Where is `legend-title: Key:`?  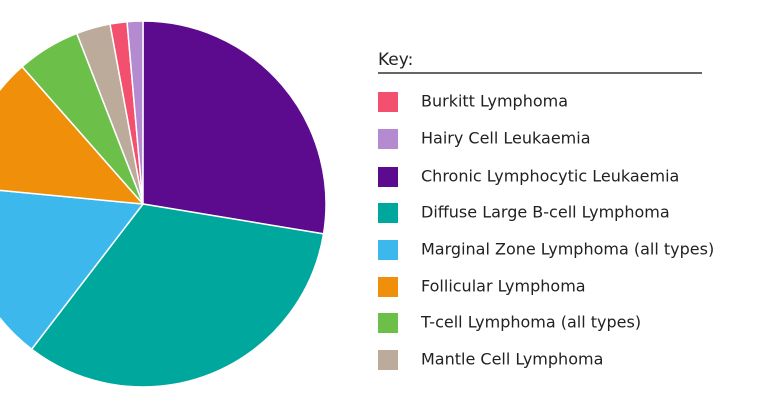
legend-title: Key: is located at coordinates (395, 60).